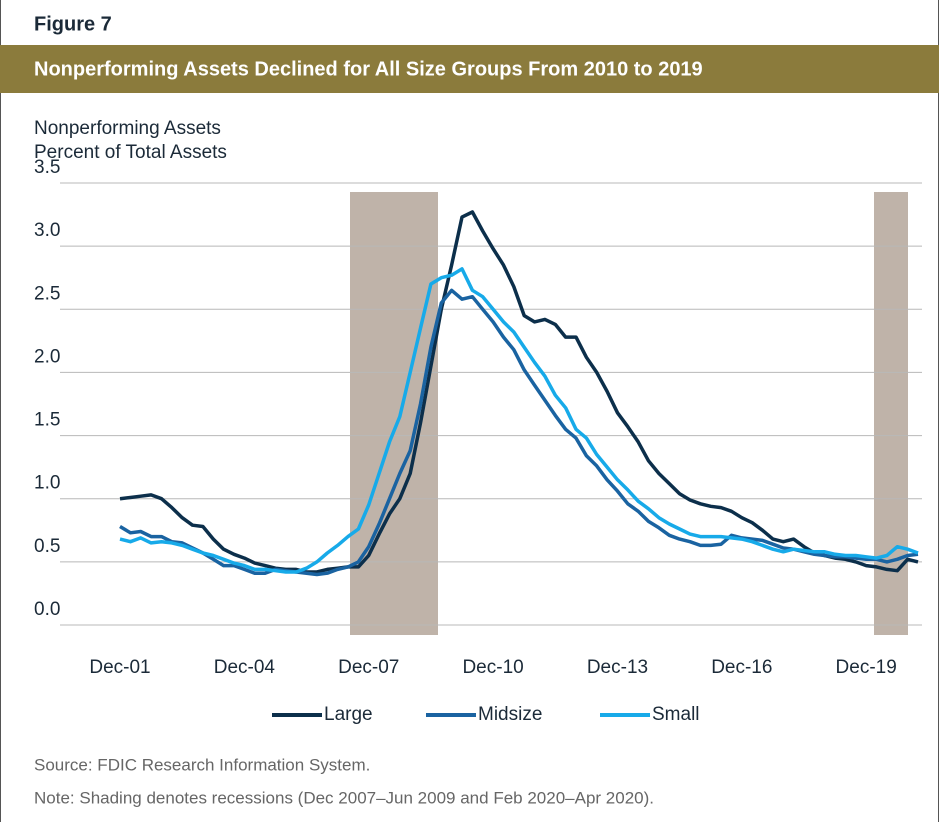 The width and height of the screenshot is (939, 822). I want to click on legend-label: Large, so click(348, 714).